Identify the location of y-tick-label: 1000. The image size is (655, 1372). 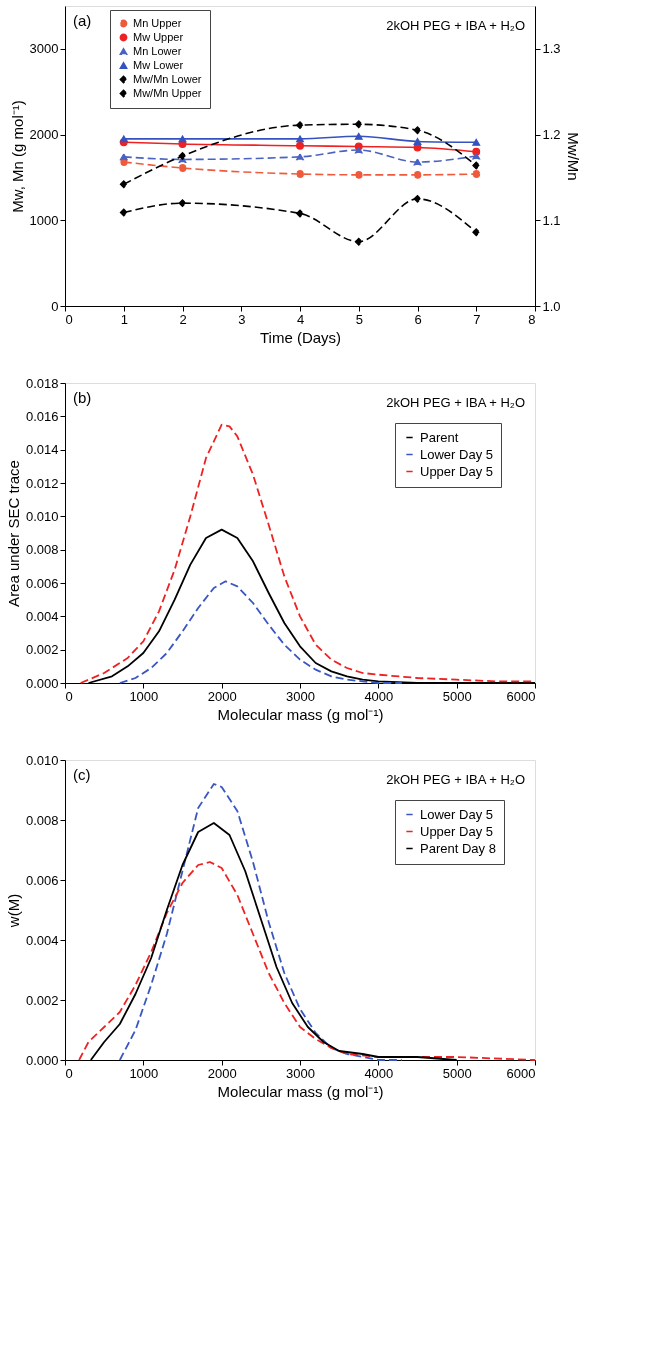
(44, 220).